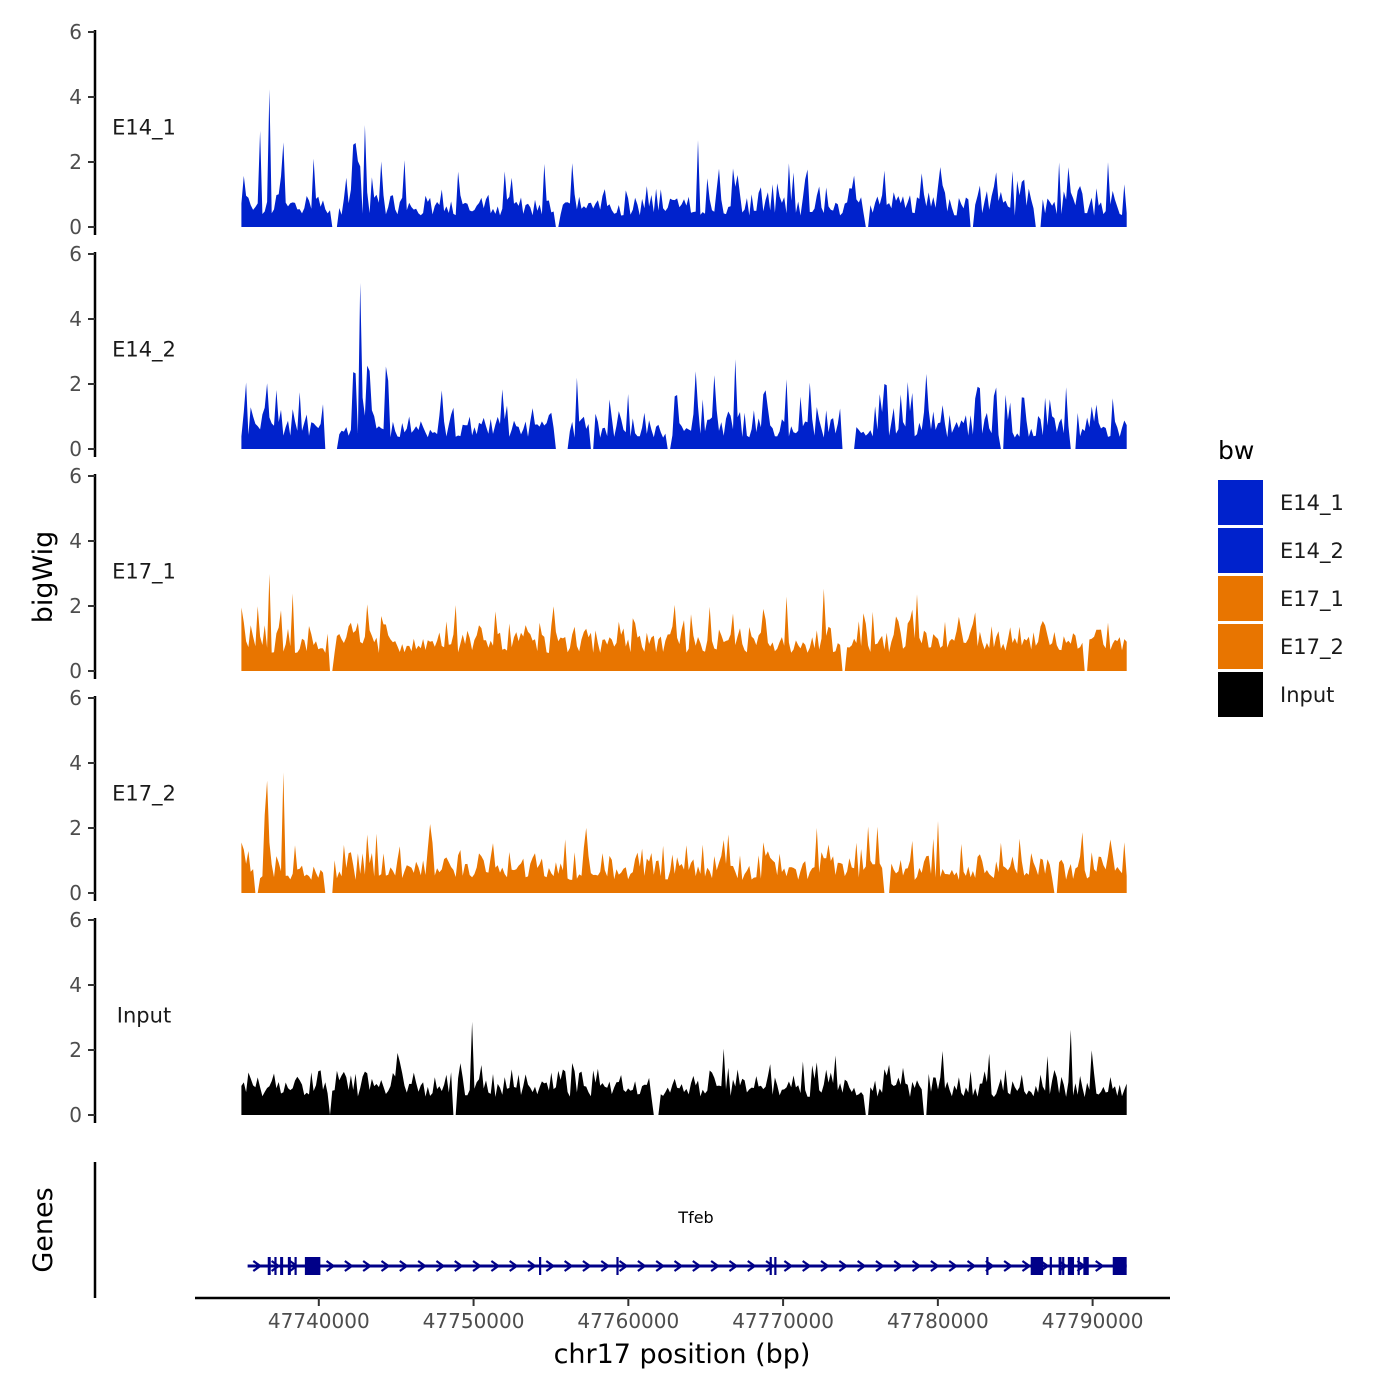  What do you see at coordinates (1312, 647) in the screenshot?
I see `legend-label-E17_2: E17_2` at bounding box center [1312, 647].